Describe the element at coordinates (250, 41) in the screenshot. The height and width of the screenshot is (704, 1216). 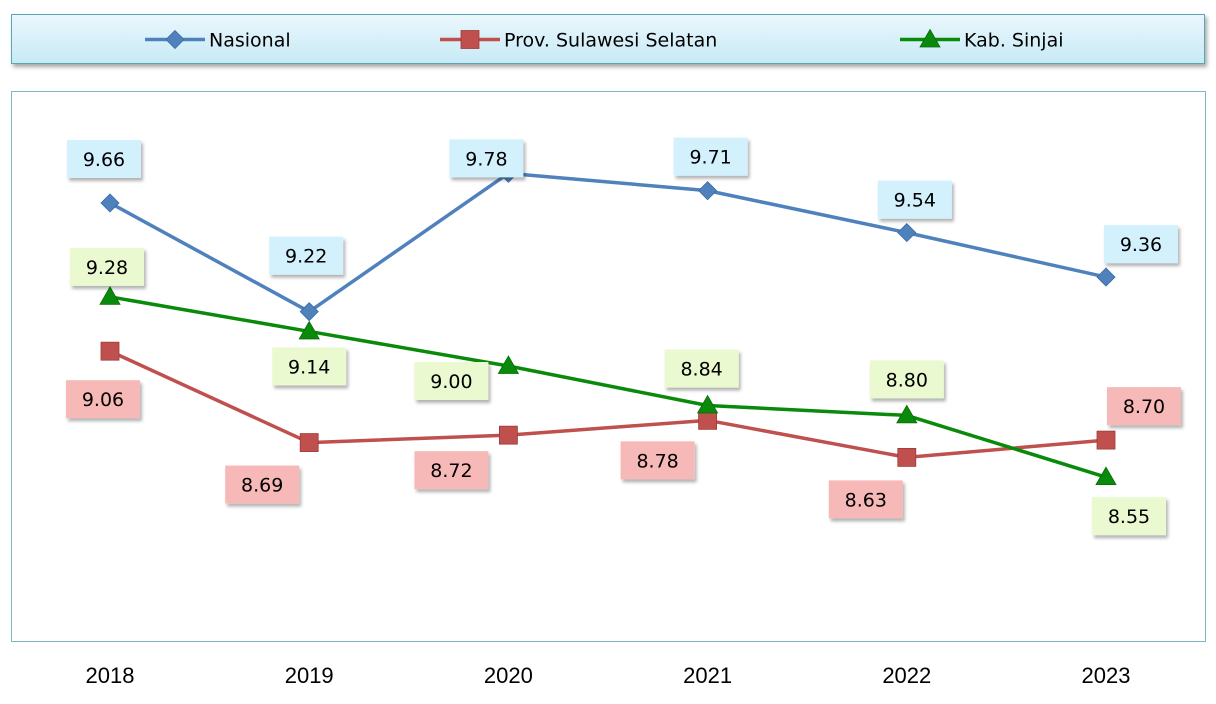
I see `legend-label-nasional: Nasional` at that location.